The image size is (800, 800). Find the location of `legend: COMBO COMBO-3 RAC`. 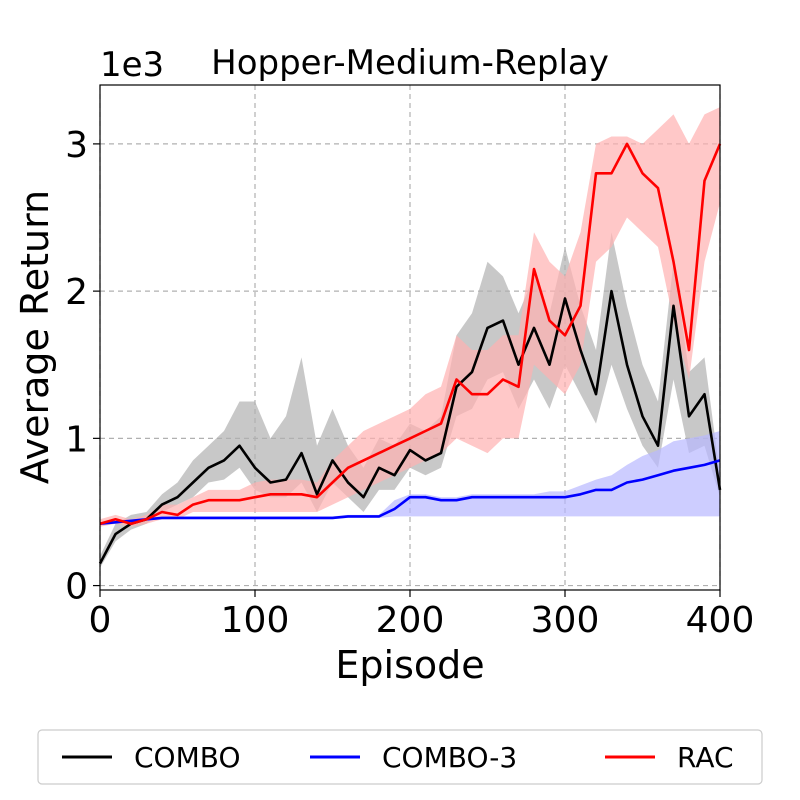

legend: COMBO COMBO-3 RAC is located at coordinates (400, 757).